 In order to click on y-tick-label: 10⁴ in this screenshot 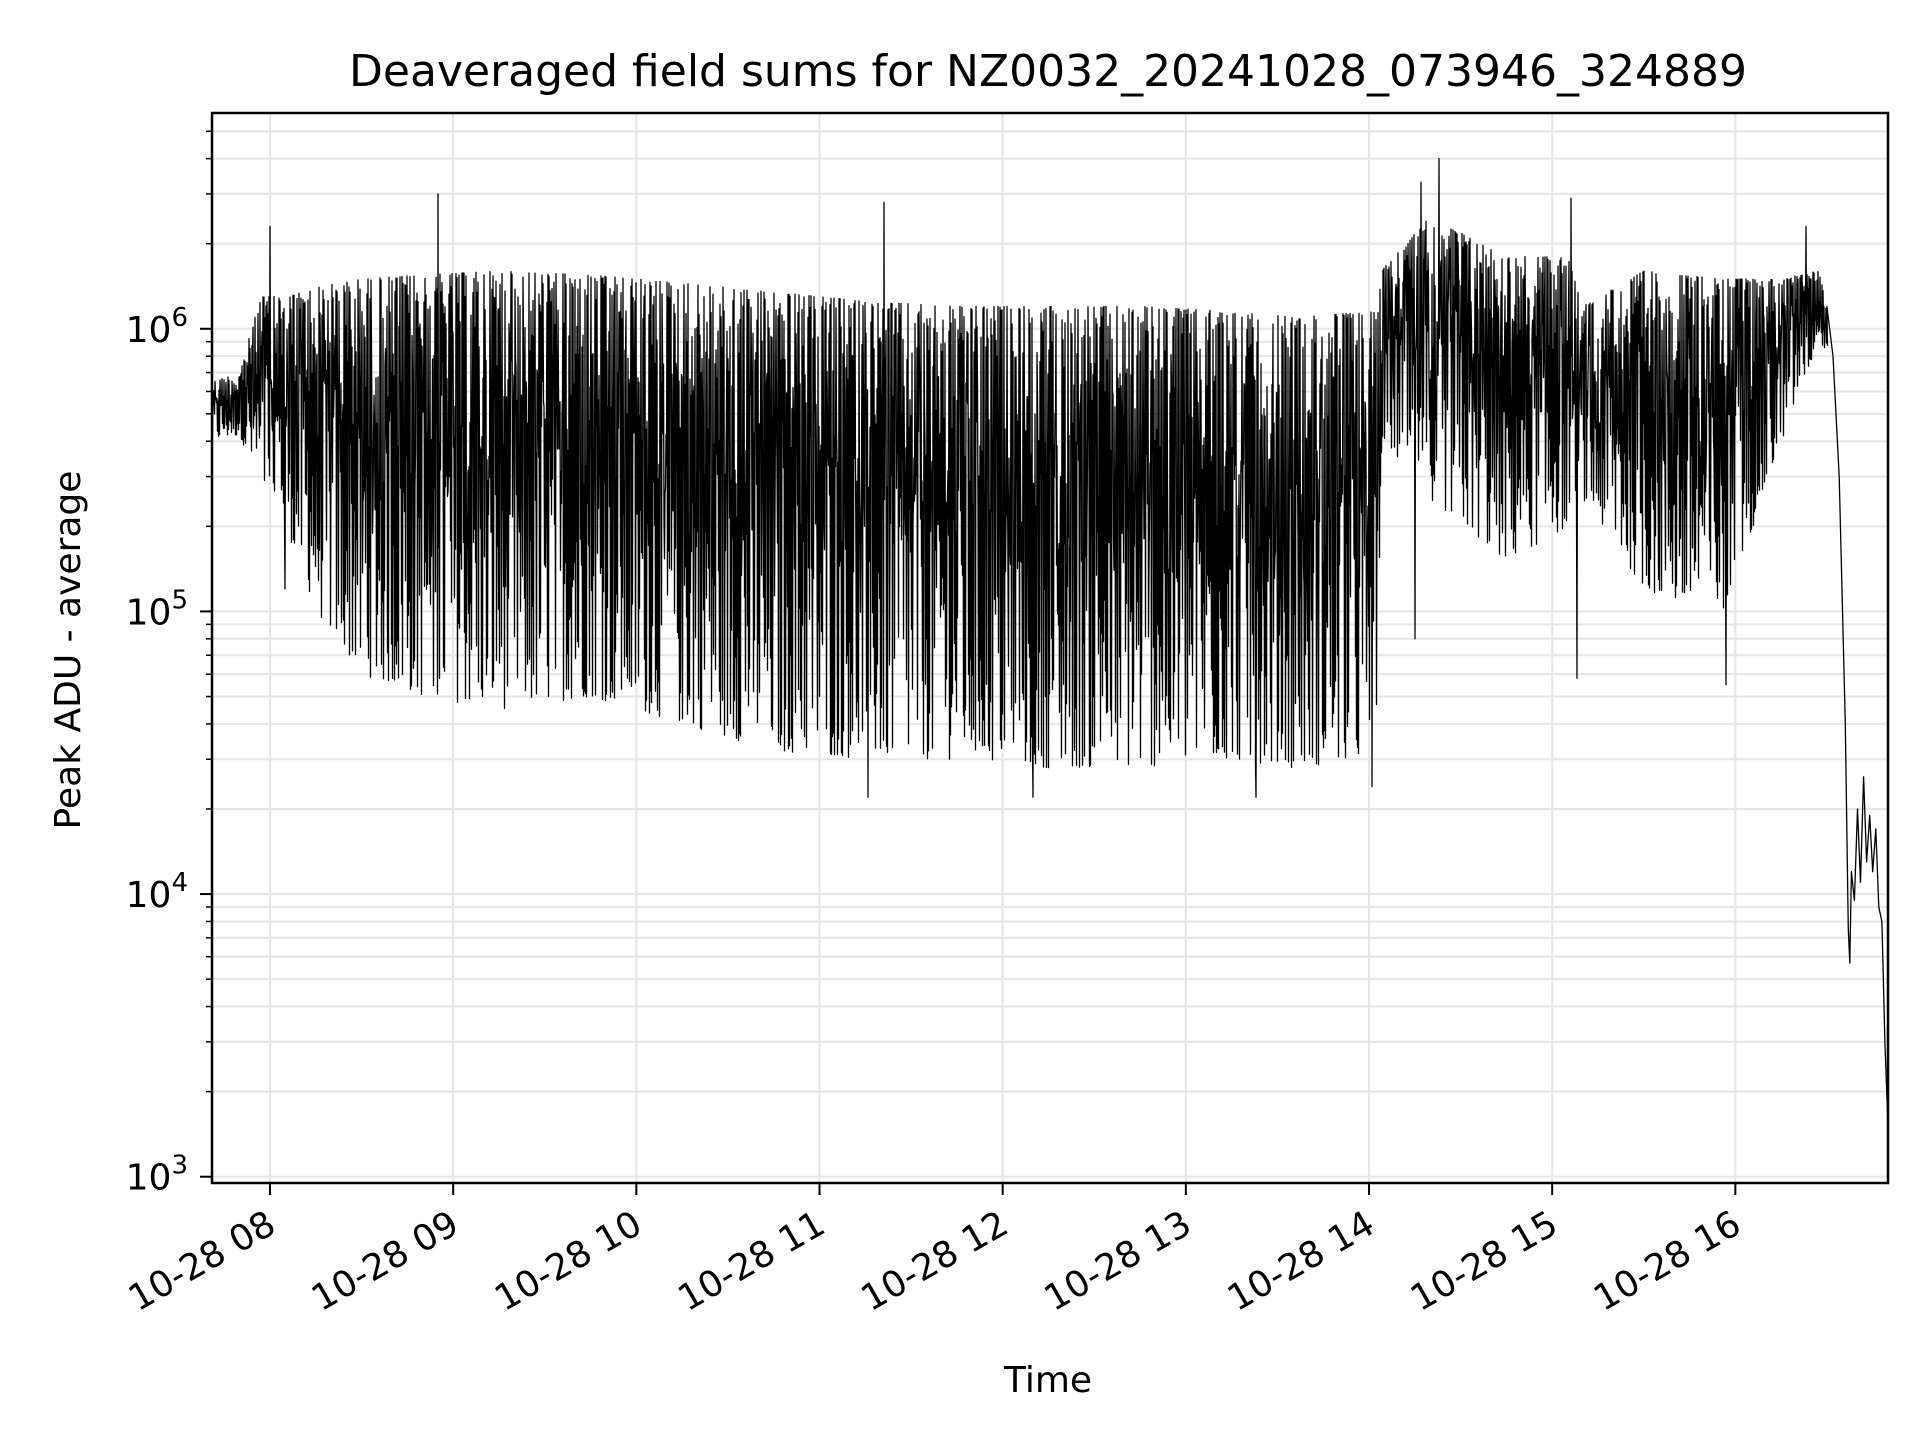, I will do `click(157, 892)`.